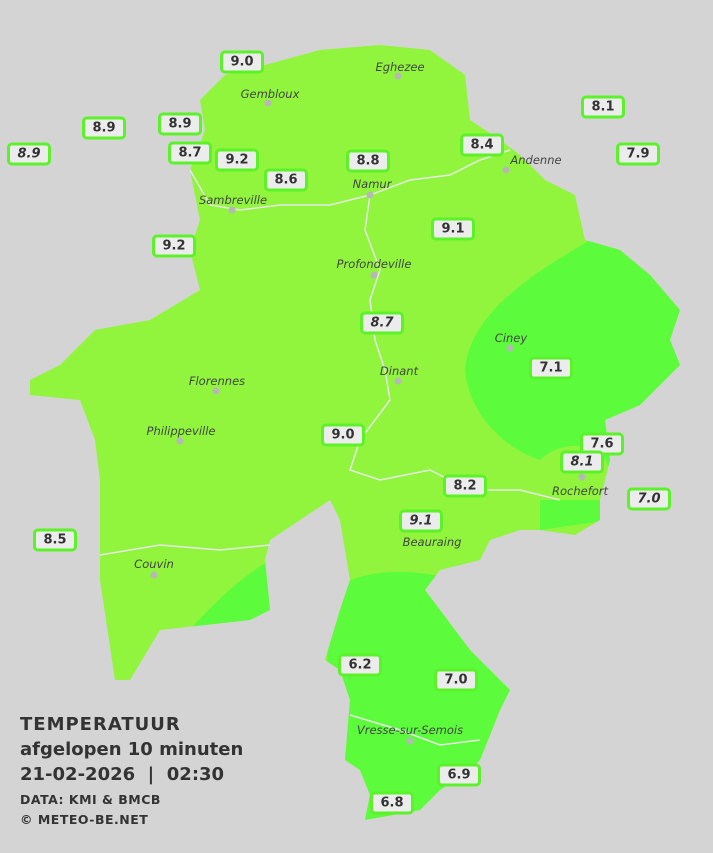 This screenshot has width=713, height=853. I want to click on legend-copyright: © METEO-BE.NET, so click(84, 819).